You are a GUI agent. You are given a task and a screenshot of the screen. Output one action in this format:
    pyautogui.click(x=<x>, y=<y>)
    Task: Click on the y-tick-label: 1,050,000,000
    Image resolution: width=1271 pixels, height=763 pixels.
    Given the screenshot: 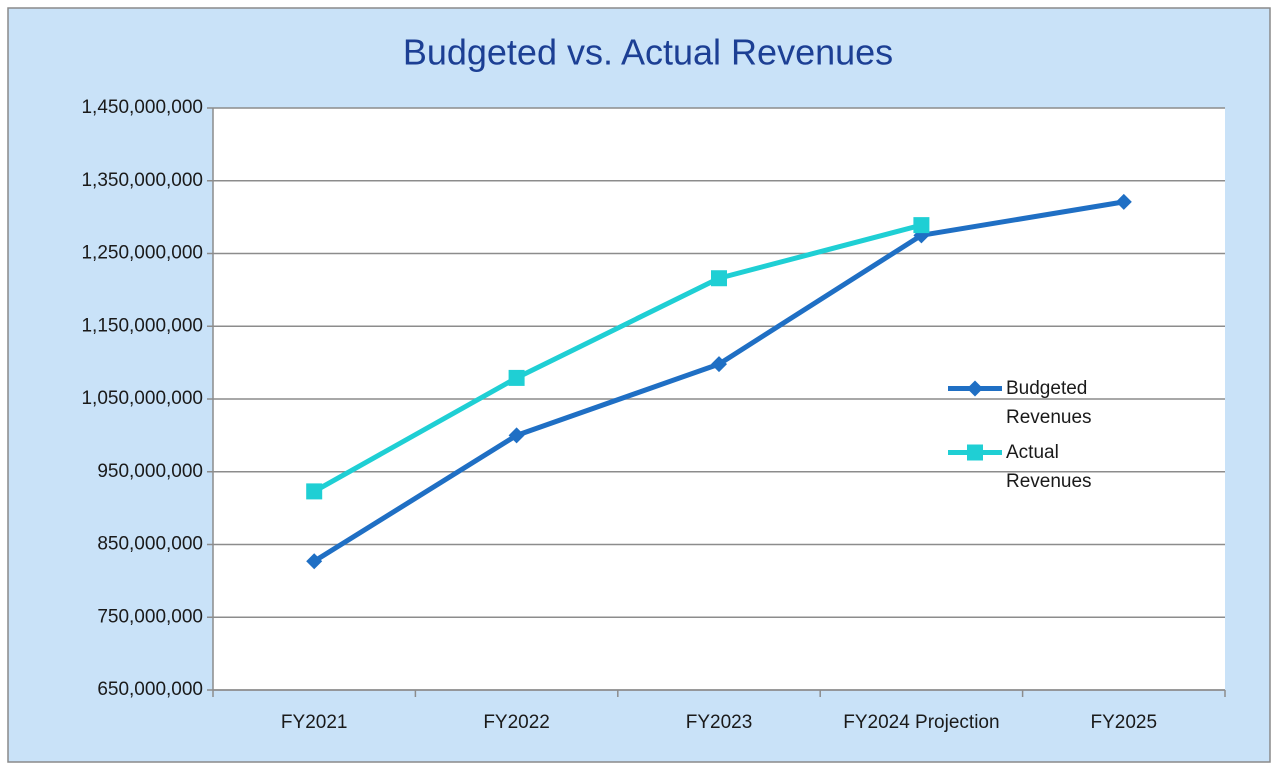 What is the action you would take?
    pyautogui.click(x=142, y=398)
    